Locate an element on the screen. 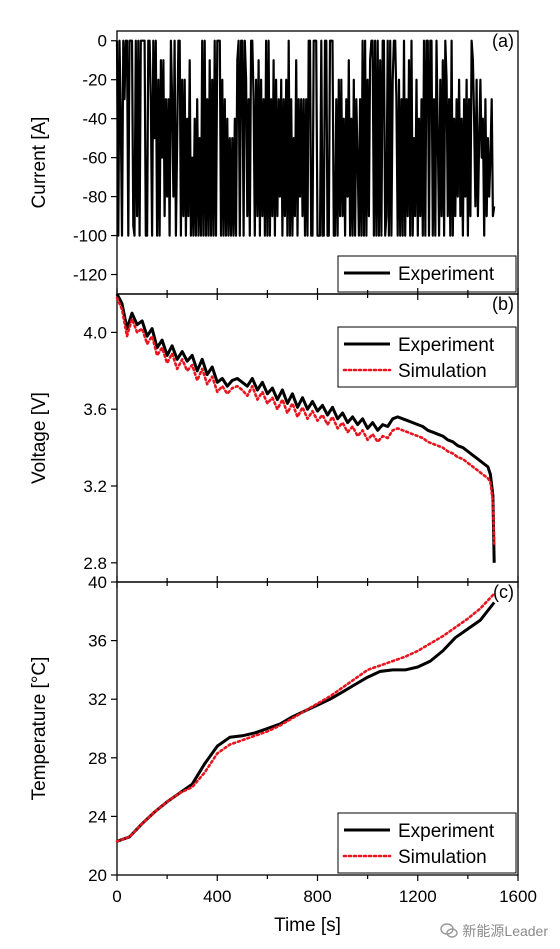 The width and height of the screenshot is (560, 949). y-tick-label: -60 is located at coordinates (94, 158).